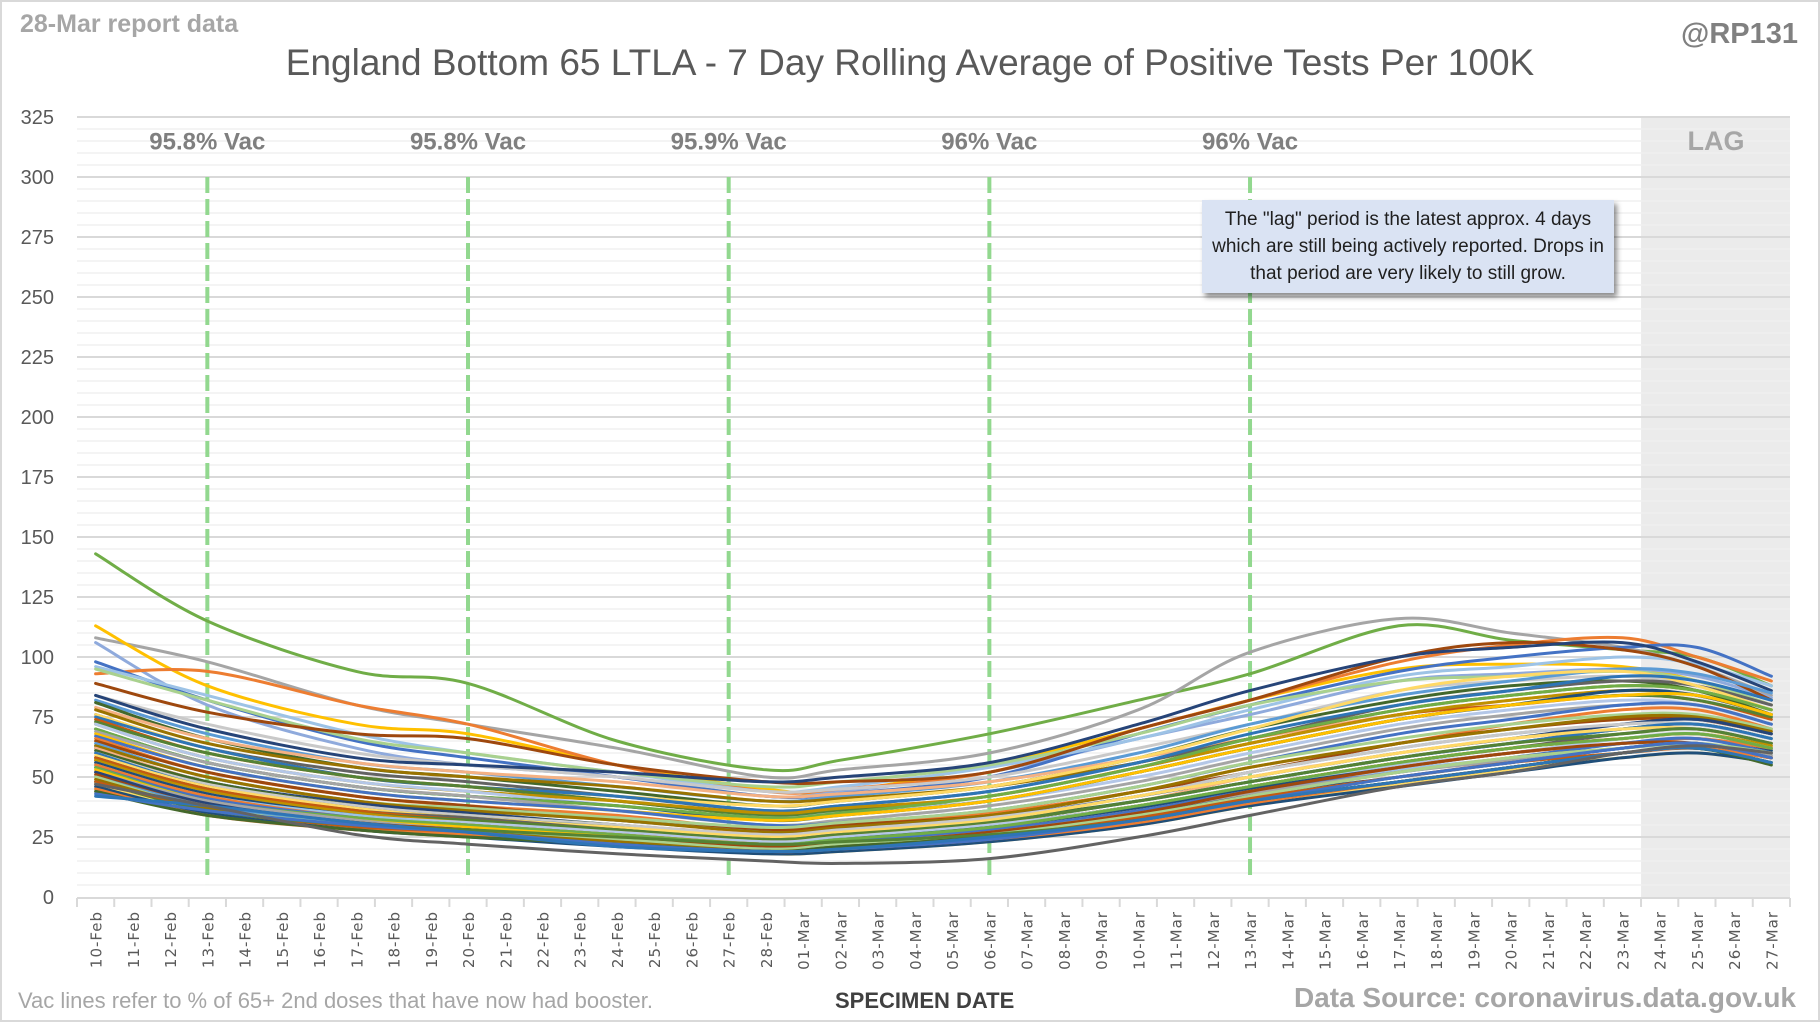  Describe the element at coordinates (1288, 940) in the screenshot. I see `x-tick-label: 14-Mar` at that location.